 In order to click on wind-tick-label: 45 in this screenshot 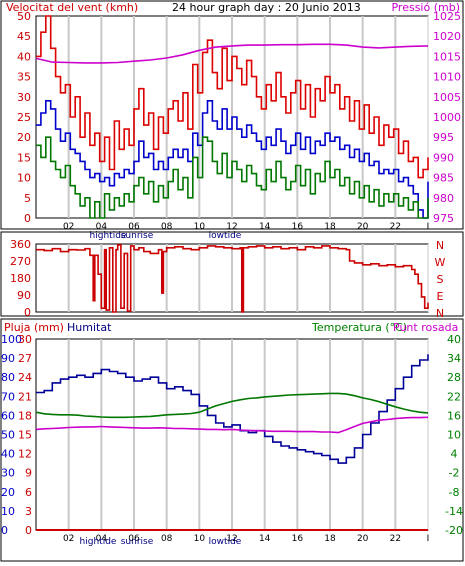, I will do `click(24, 36)`.